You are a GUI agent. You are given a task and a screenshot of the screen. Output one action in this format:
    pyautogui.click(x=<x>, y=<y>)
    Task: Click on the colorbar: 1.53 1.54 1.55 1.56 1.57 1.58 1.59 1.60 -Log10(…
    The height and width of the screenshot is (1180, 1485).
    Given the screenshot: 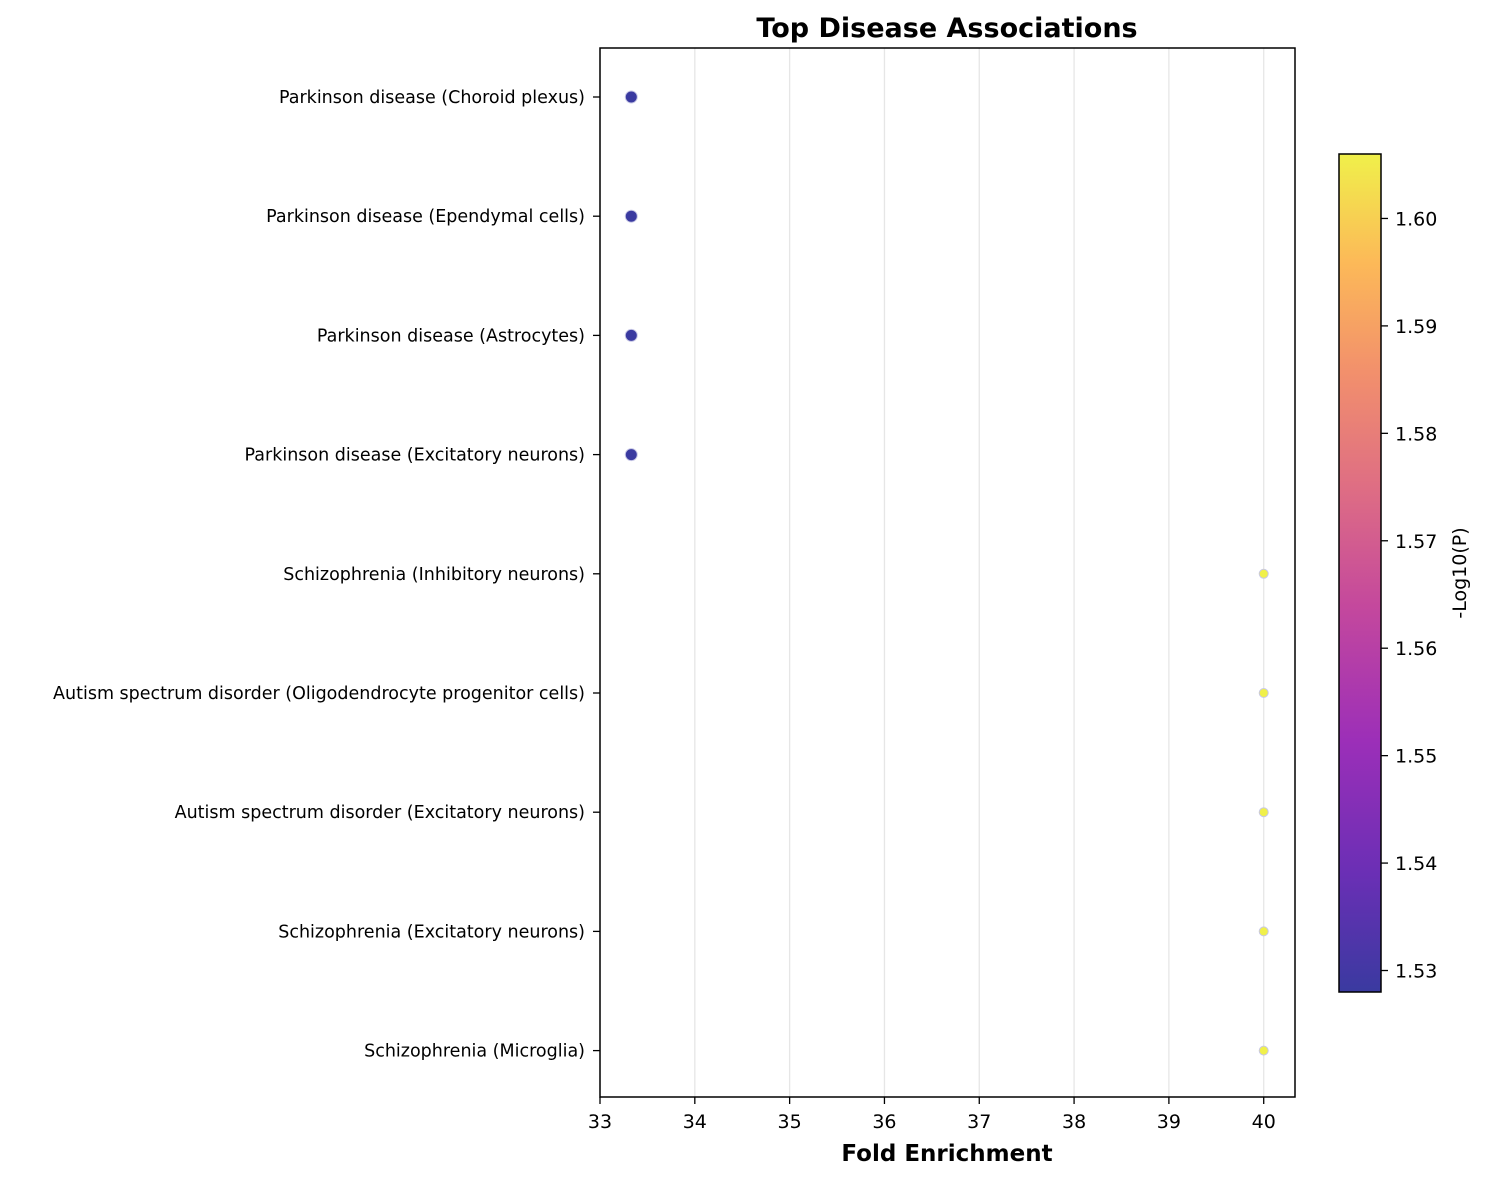 What is the action you would take?
    pyautogui.click(x=1404, y=573)
    